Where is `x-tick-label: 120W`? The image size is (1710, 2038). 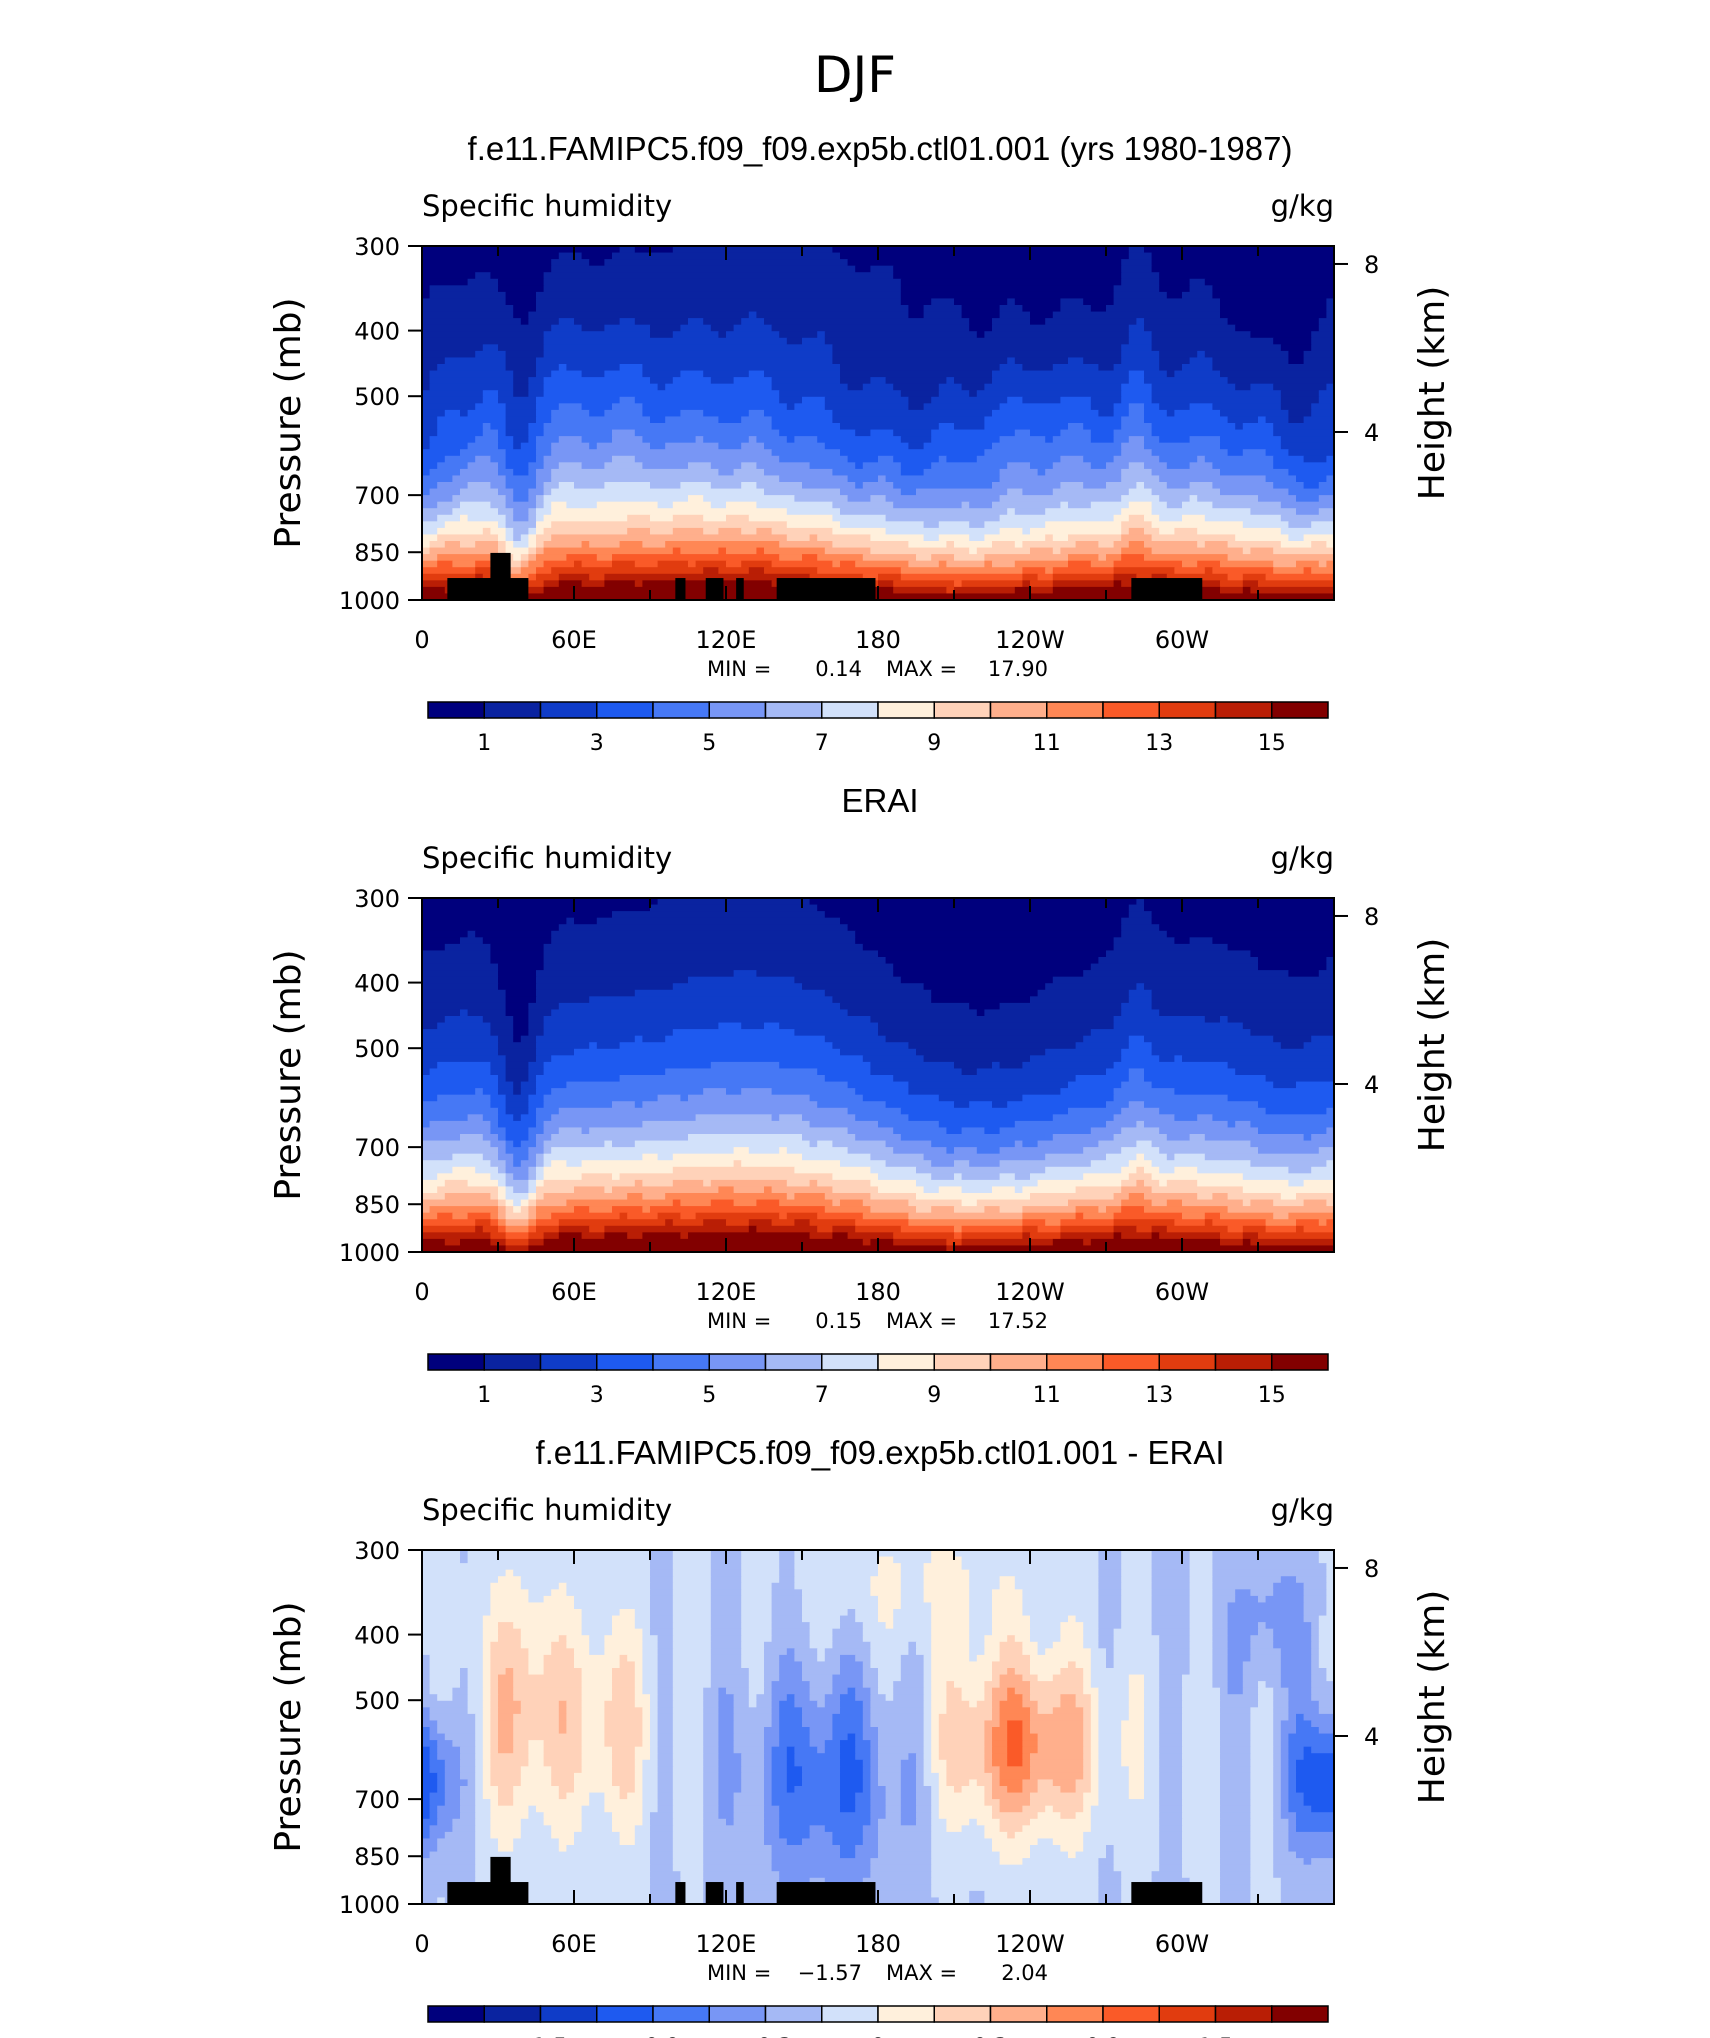 x-tick-label: 120W is located at coordinates (1030, 1944).